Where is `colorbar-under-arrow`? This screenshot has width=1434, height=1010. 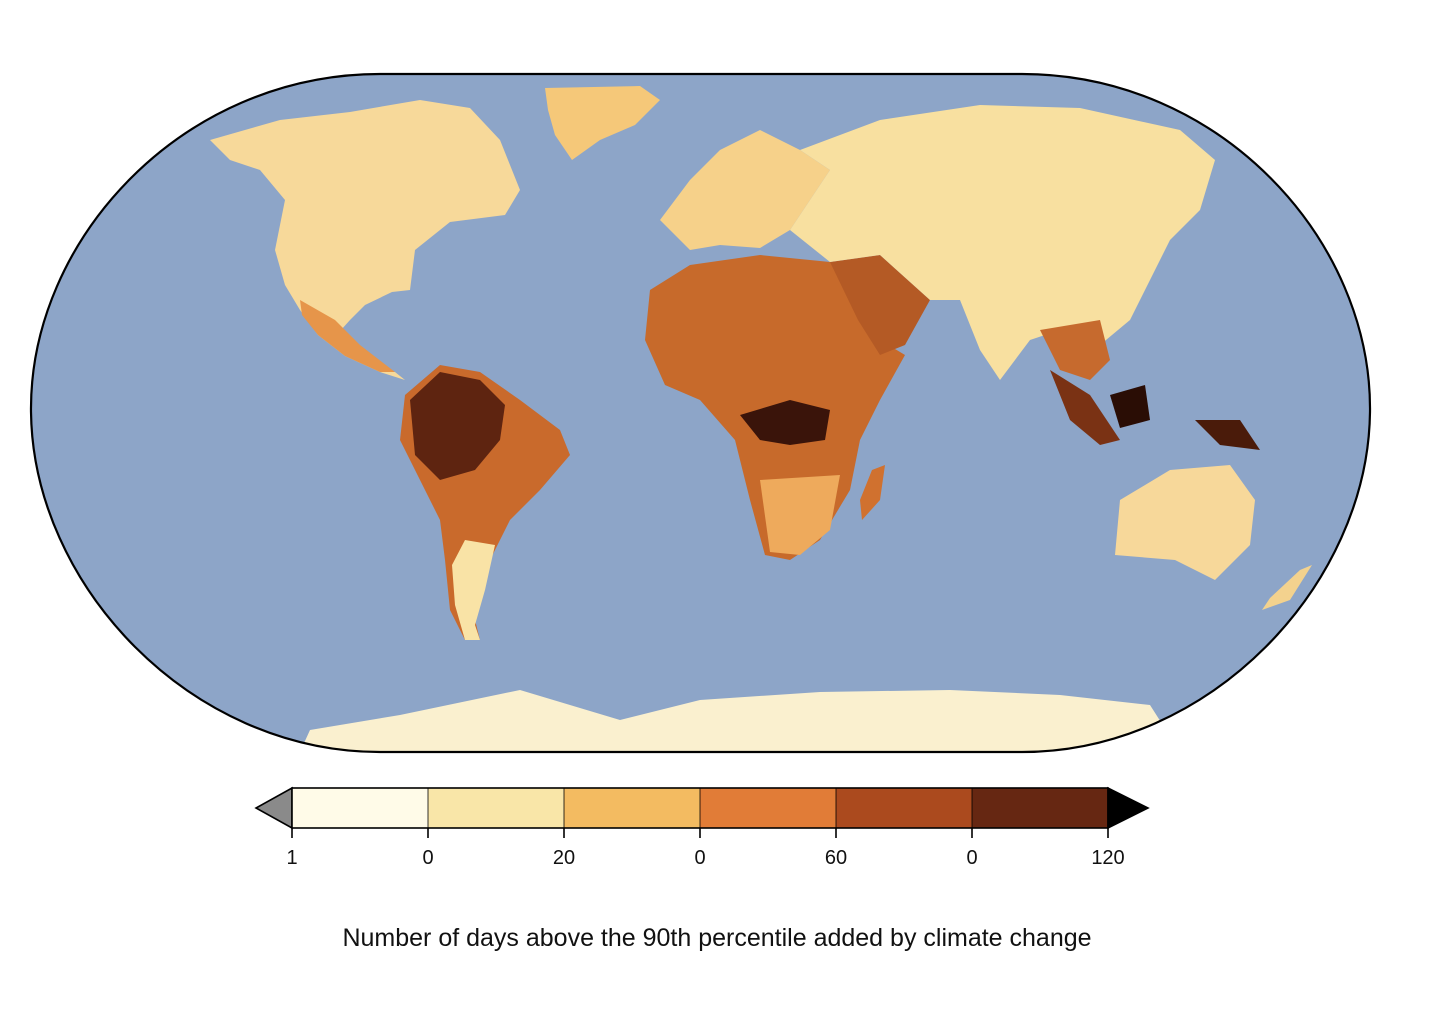
colorbar-under-arrow is located at coordinates (273, 808).